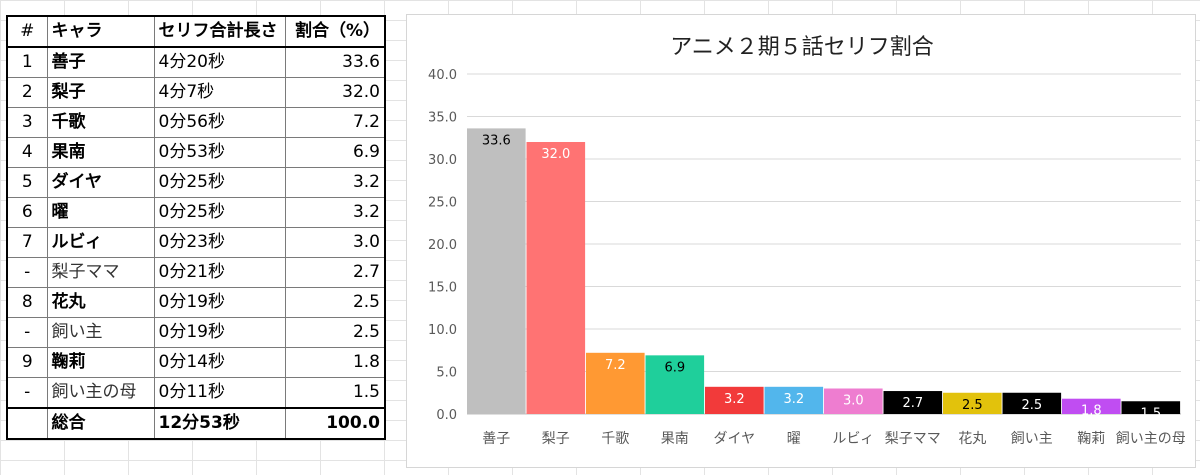  I want to click on row-index-cell: 3, so click(27, 122).